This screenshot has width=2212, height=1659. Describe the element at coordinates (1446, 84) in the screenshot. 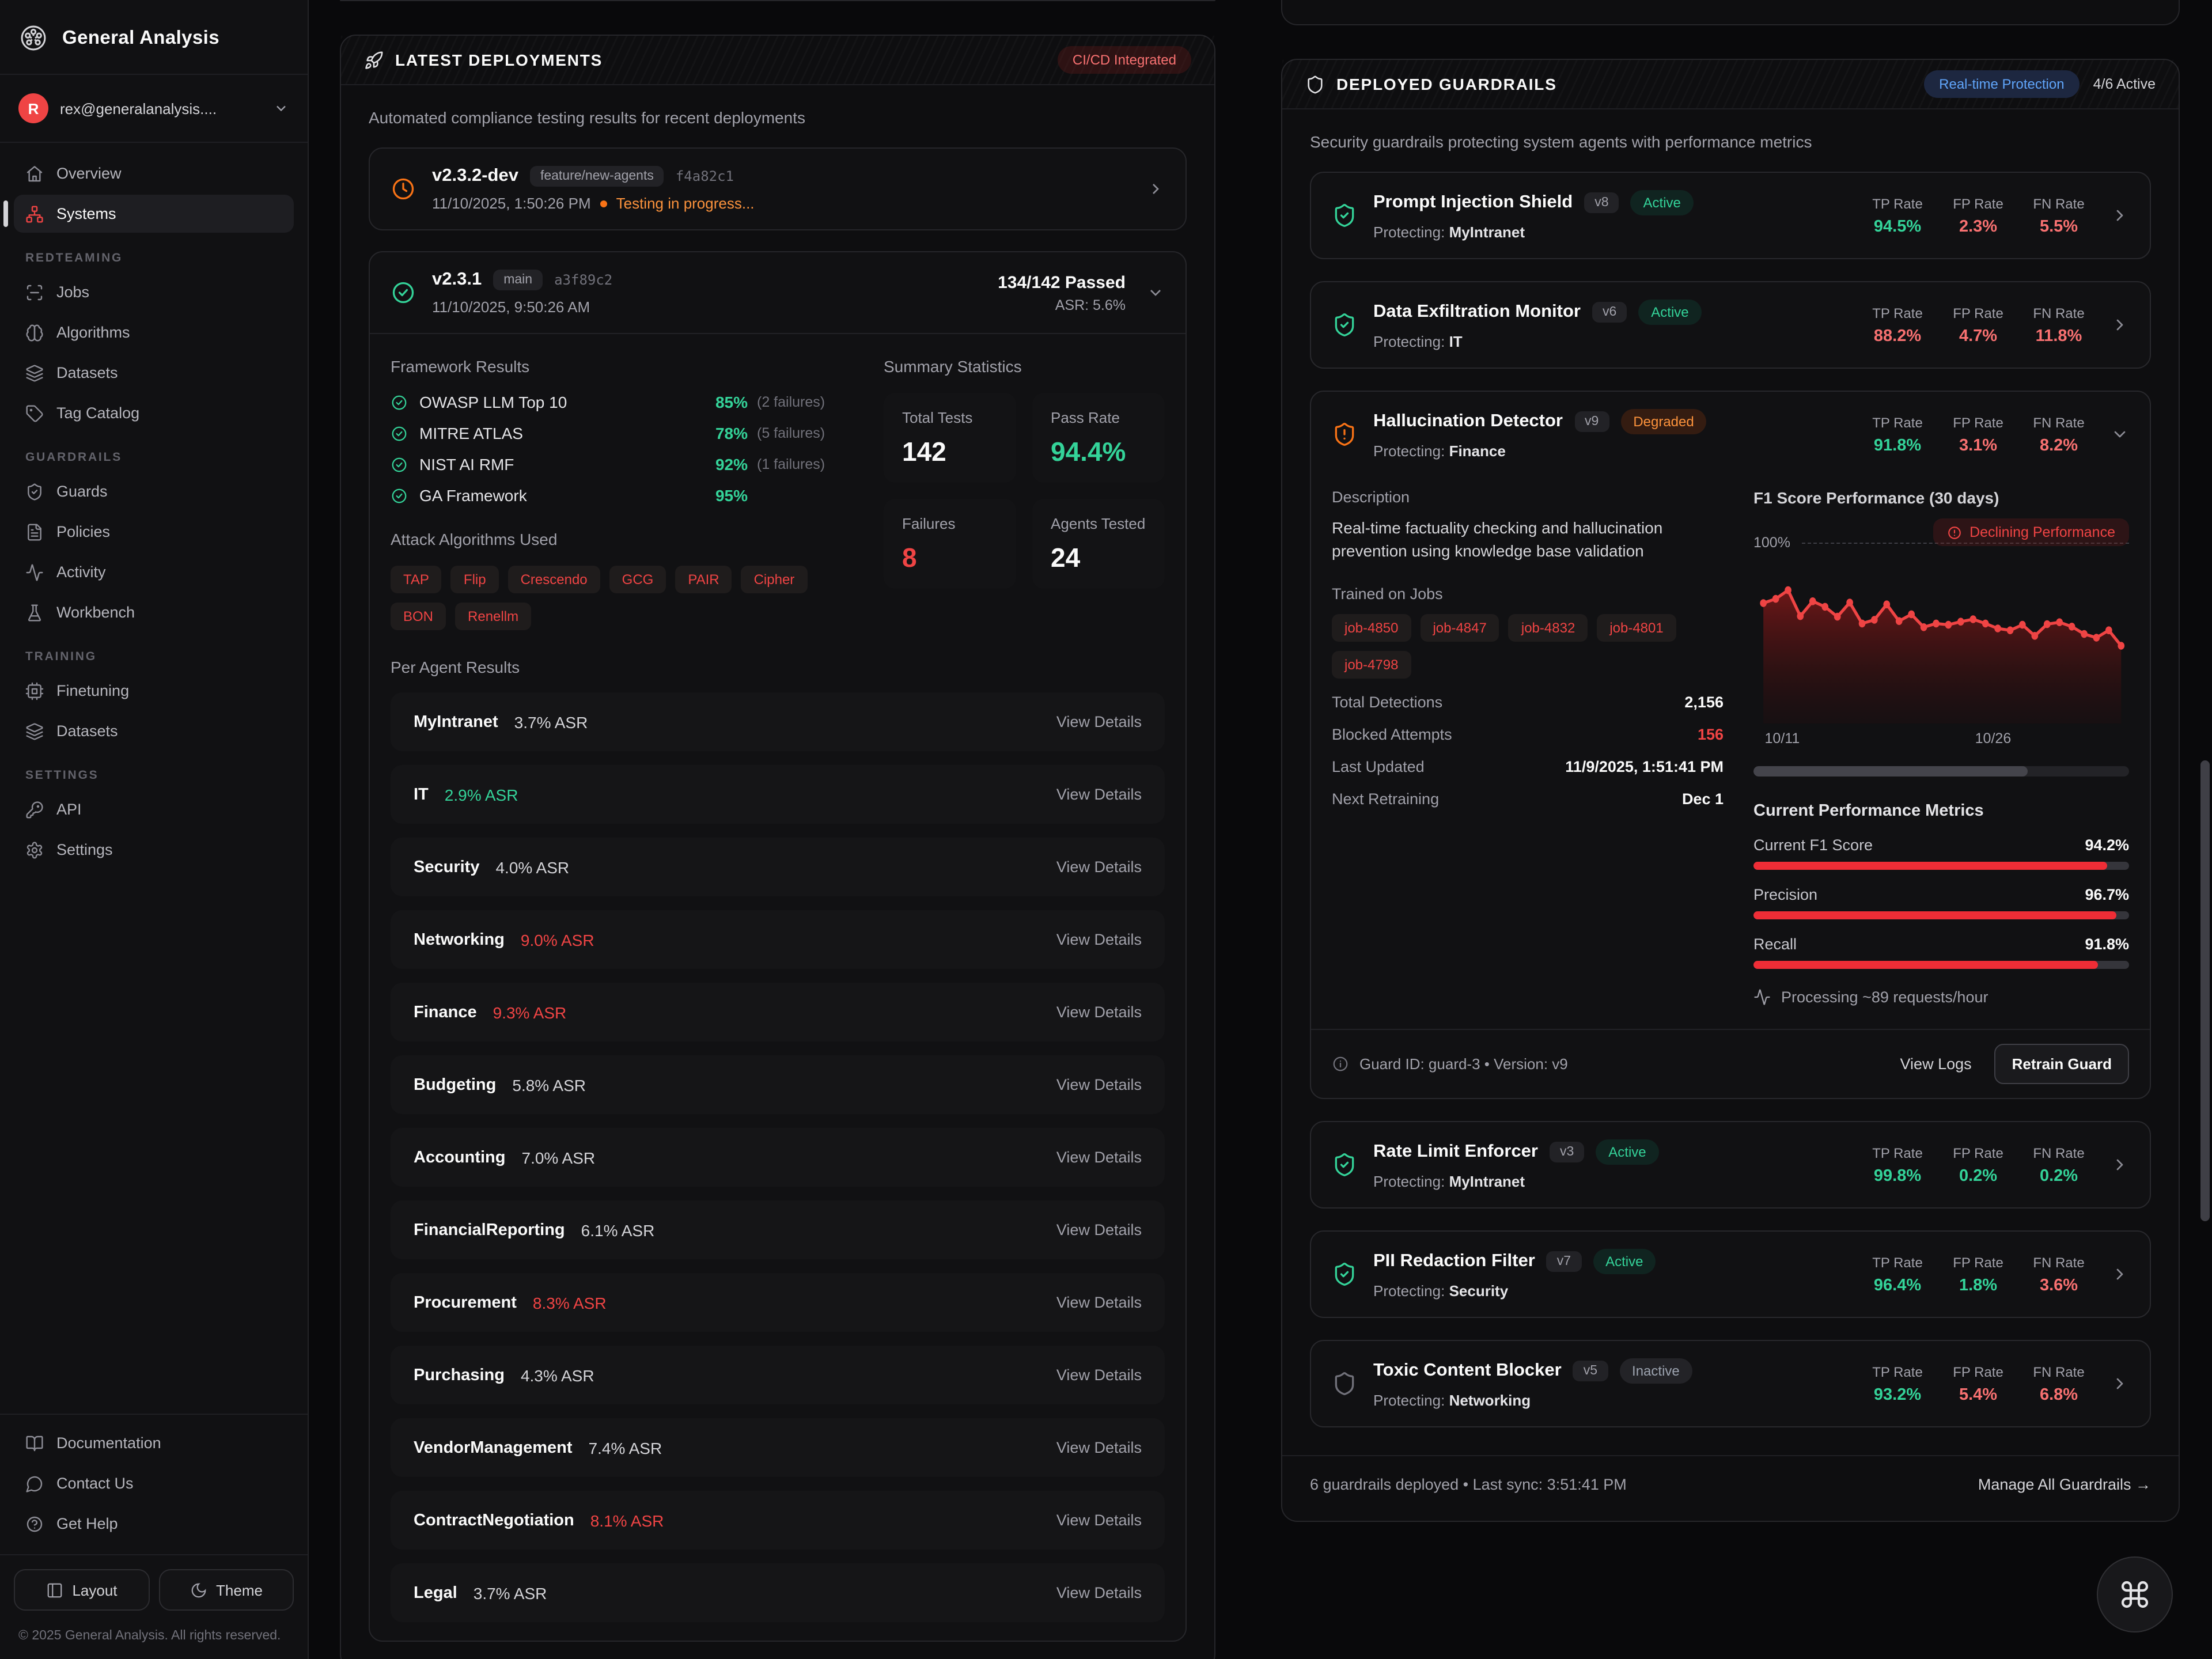

I see `guardrails-title: DEPLOYED GUARDRAILS` at that location.